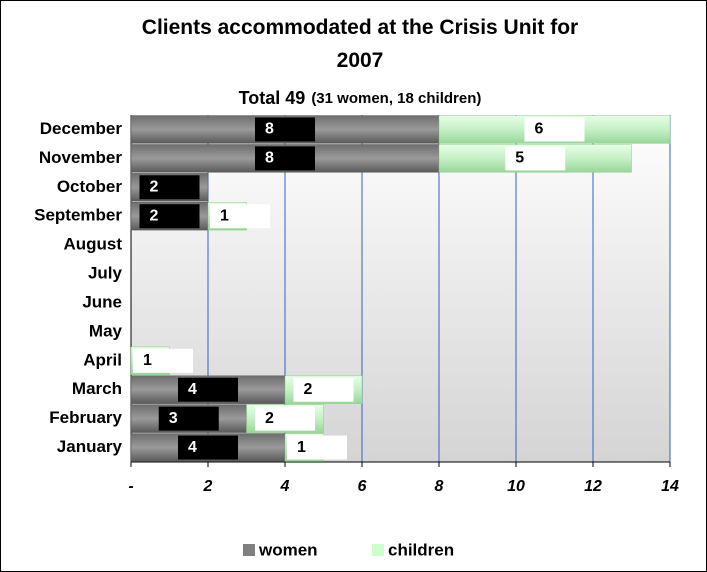 The height and width of the screenshot is (572, 707). What do you see at coordinates (81, 157) in the screenshot?
I see `y-tick-label: November` at bounding box center [81, 157].